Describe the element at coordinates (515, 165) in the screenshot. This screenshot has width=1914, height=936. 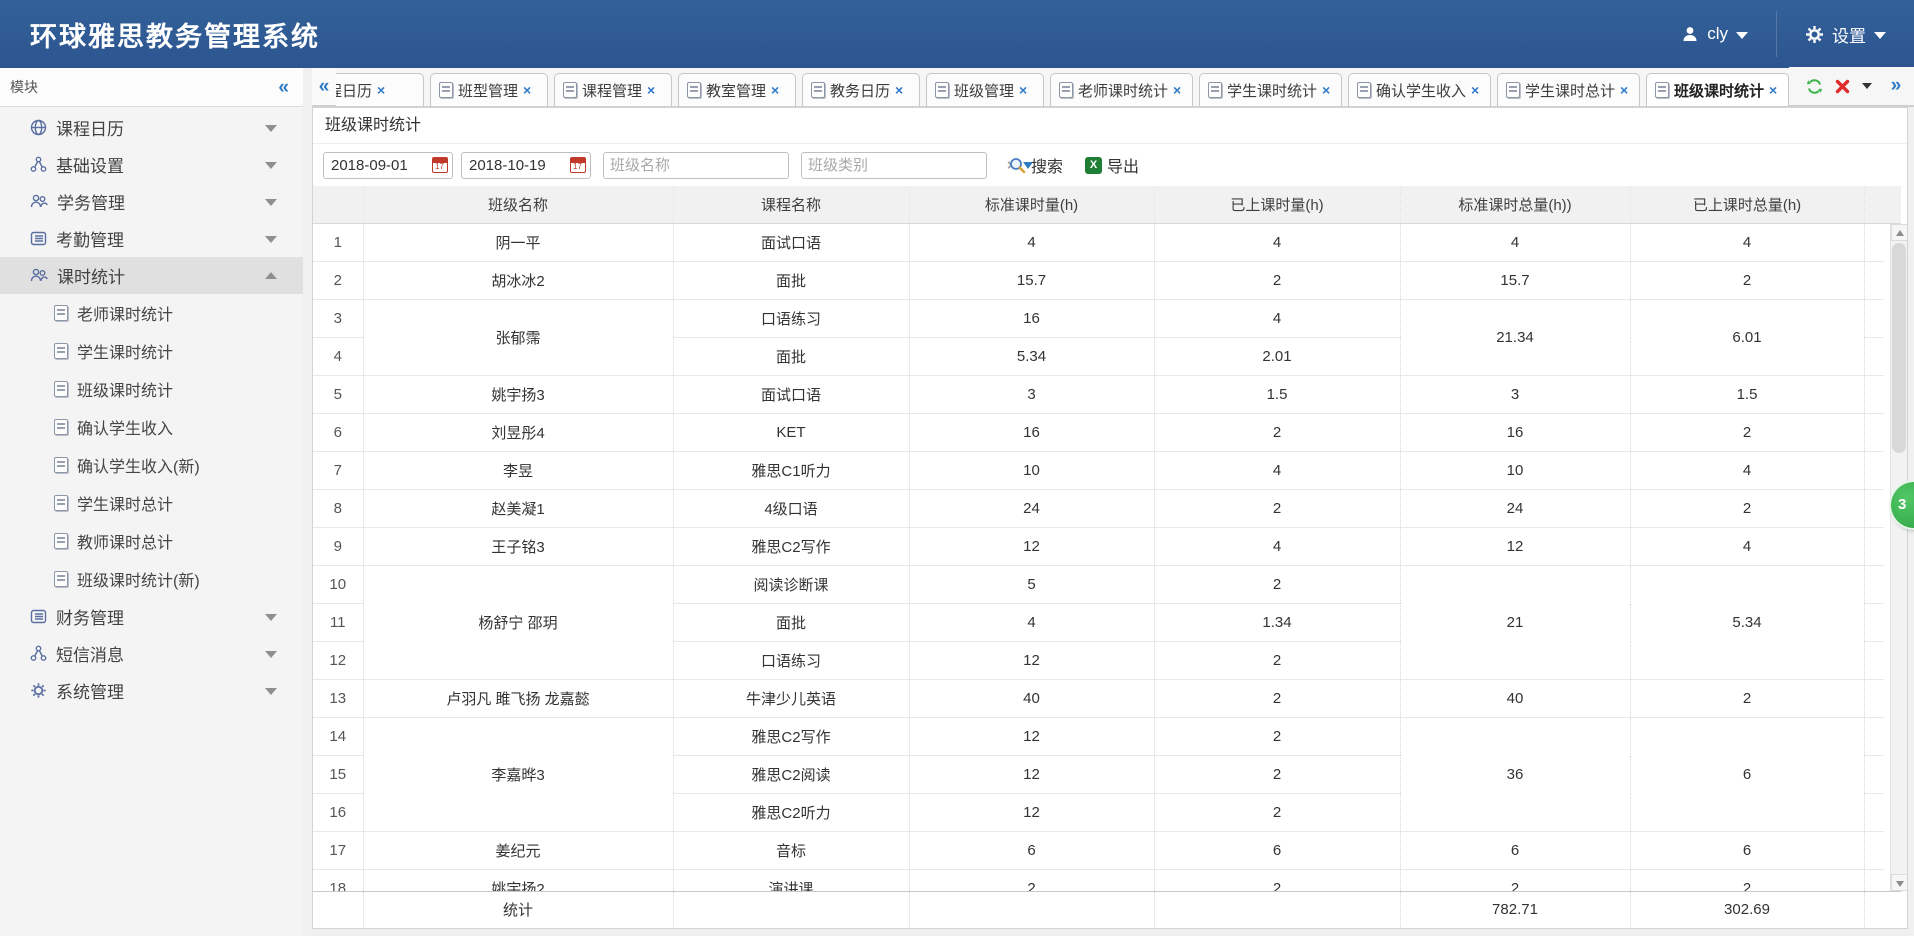
I see `date-to-input` at that location.